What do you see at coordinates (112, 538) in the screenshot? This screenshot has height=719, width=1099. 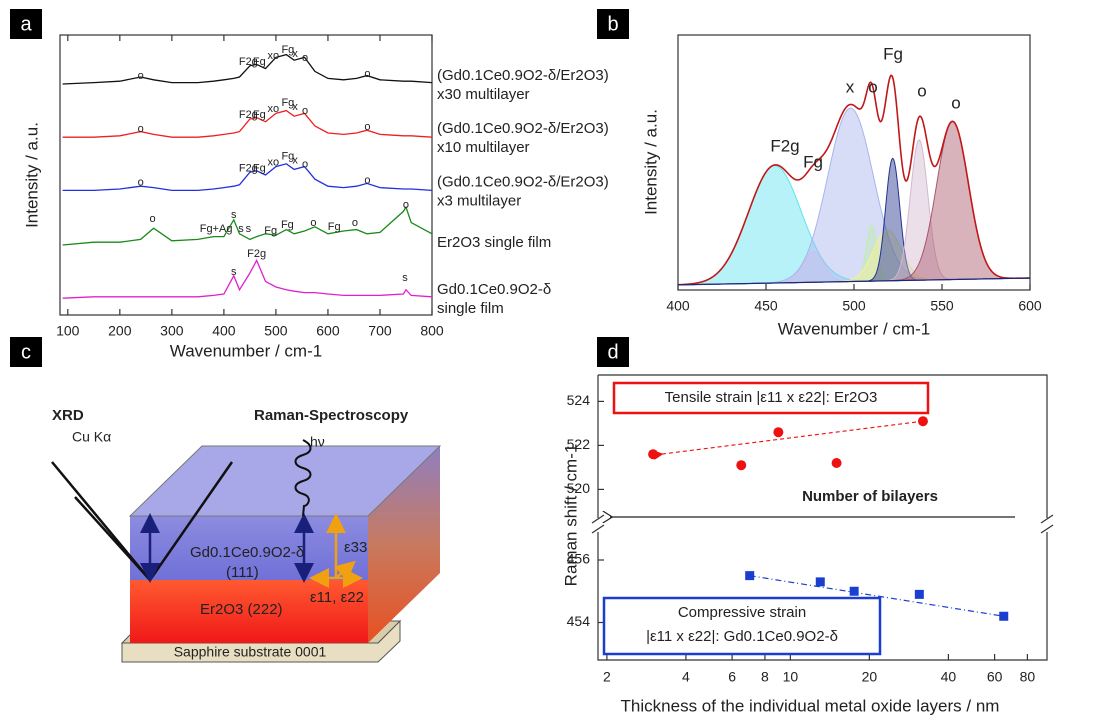 I see `xrd-beam` at bounding box center [112, 538].